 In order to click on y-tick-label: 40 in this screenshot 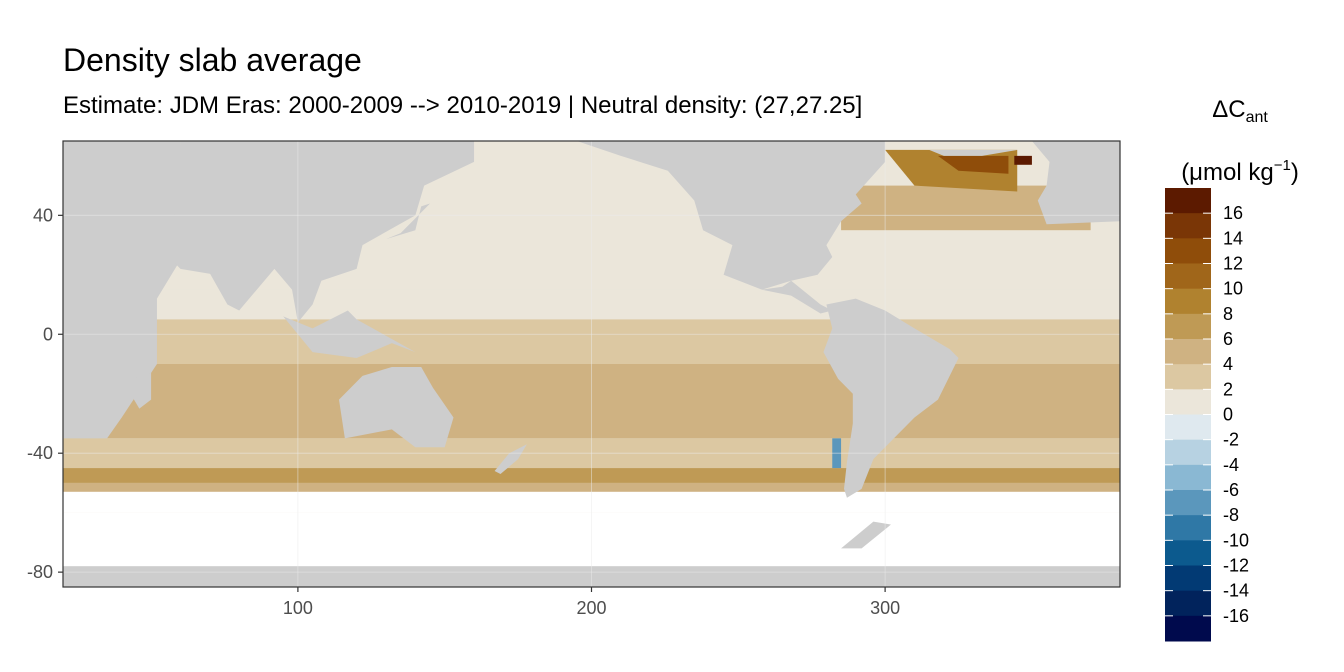, I will do `click(43, 215)`.